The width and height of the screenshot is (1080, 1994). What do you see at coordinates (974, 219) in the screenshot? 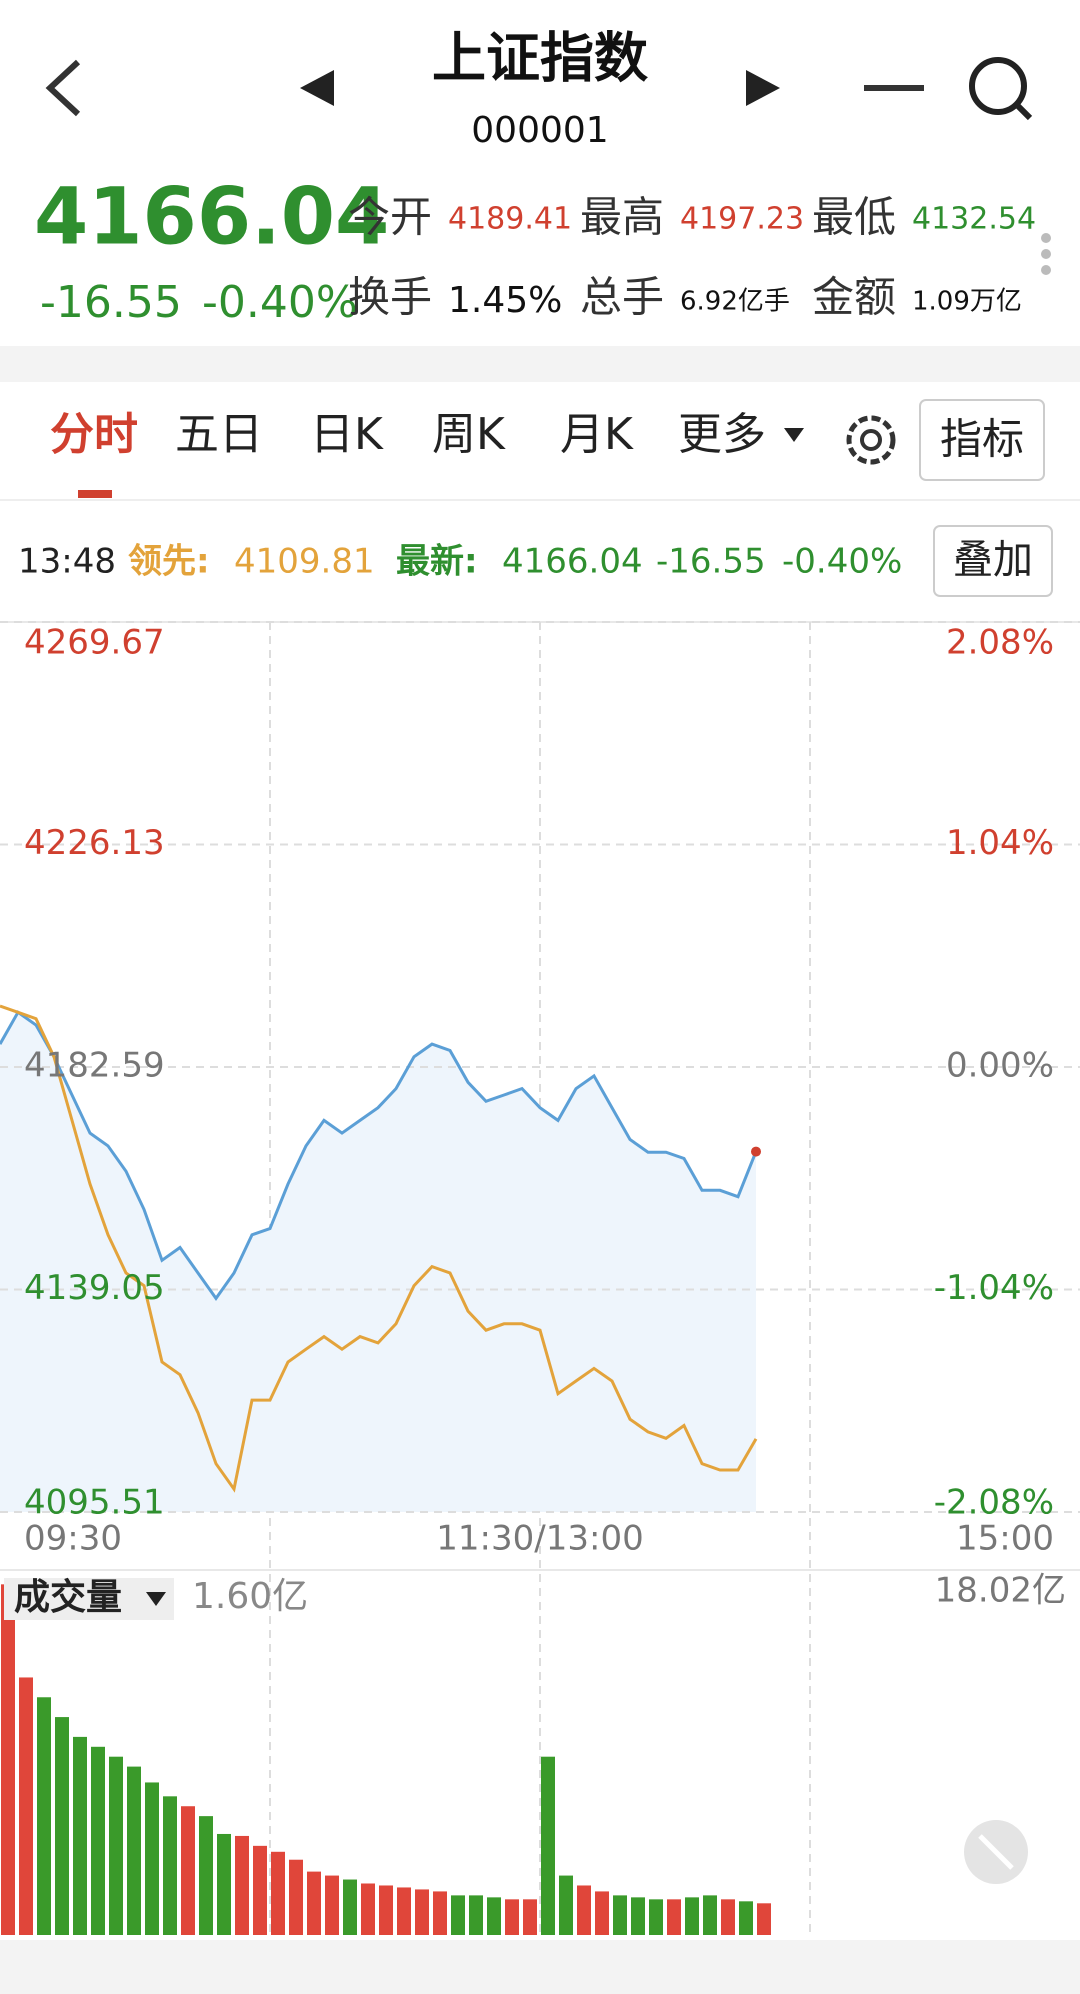
I see `stat-value: 4132.54` at bounding box center [974, 219].